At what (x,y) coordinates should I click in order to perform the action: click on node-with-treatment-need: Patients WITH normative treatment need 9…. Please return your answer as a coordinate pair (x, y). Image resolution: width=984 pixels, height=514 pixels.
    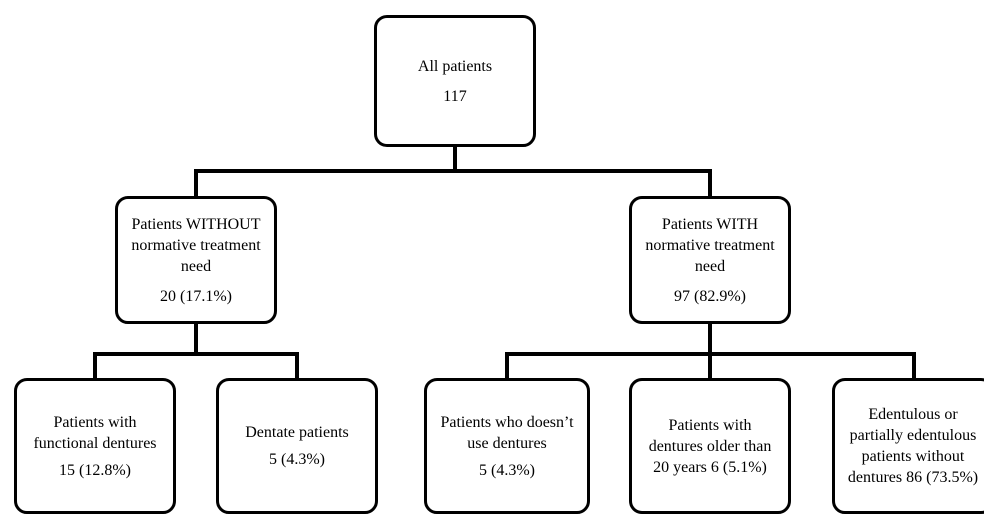
    Looking at the image, I should click on (710, 260).